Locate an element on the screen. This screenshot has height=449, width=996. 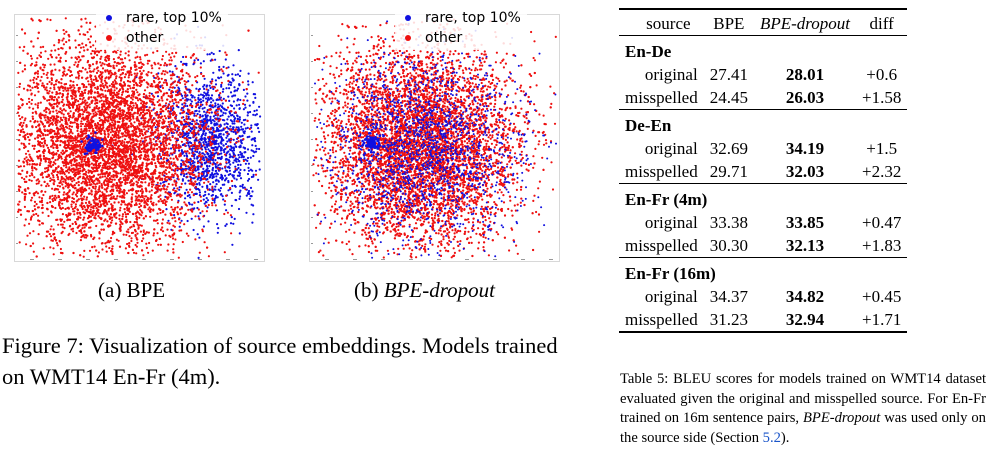
header-diff: diff is located at coordinates (882, 22).